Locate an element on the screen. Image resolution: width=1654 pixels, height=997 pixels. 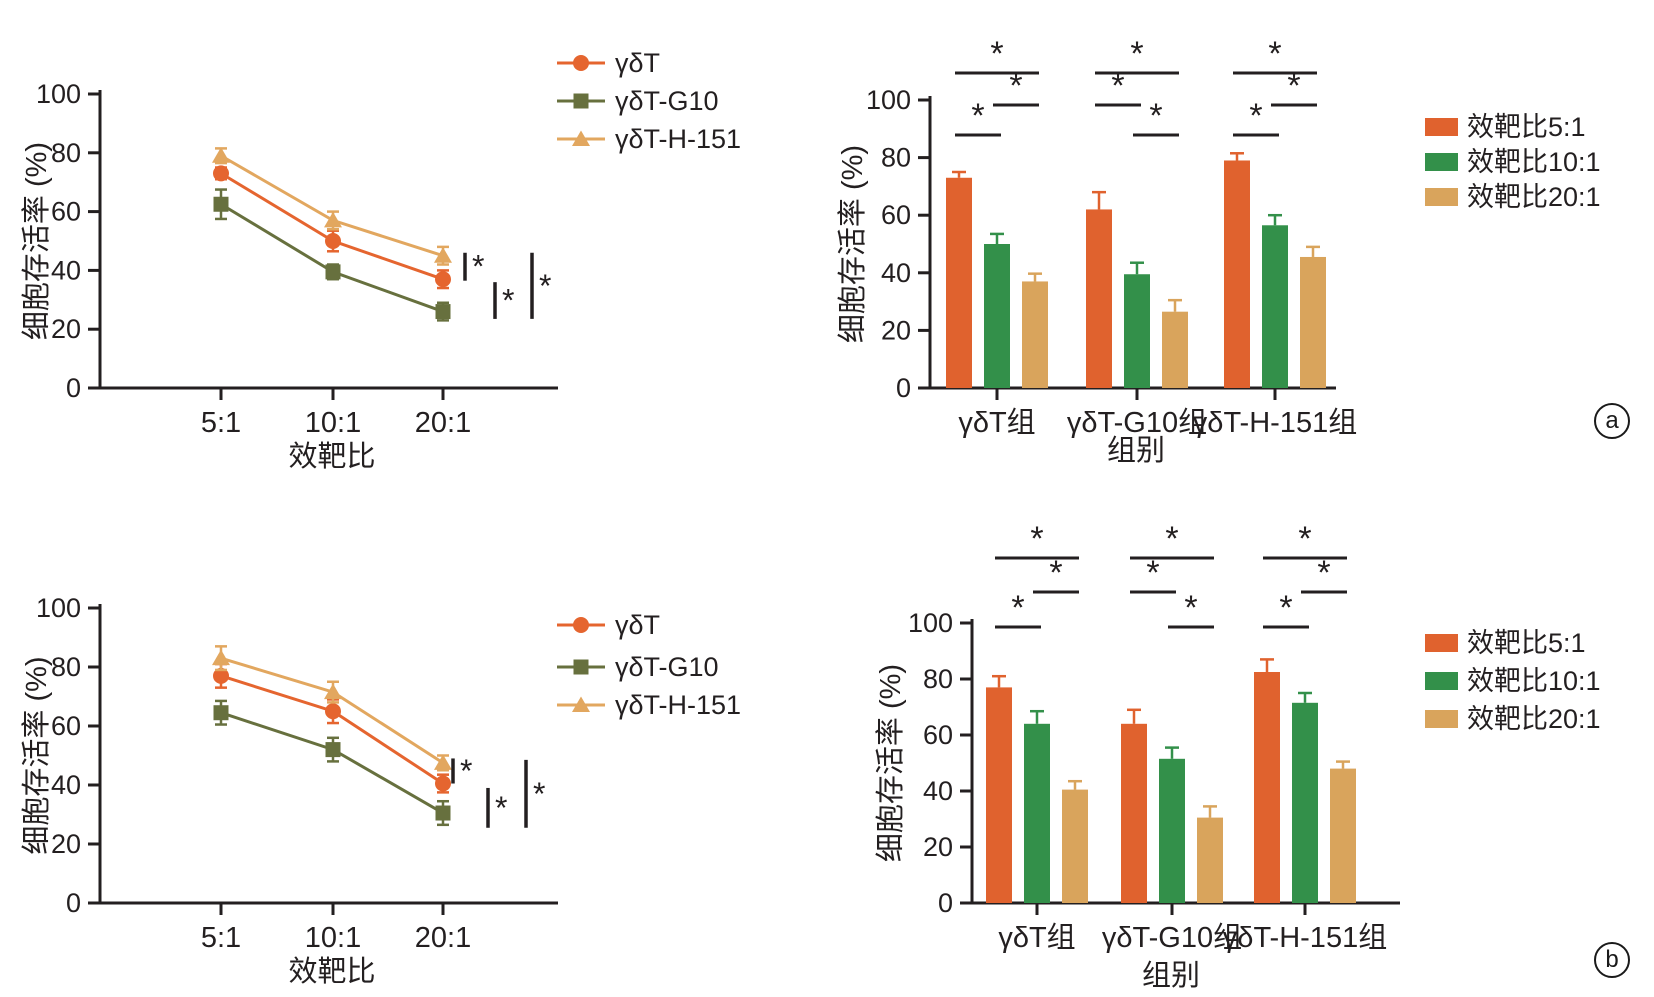
x-tick-label: γδT组 is located at coordinates (1036, 937).